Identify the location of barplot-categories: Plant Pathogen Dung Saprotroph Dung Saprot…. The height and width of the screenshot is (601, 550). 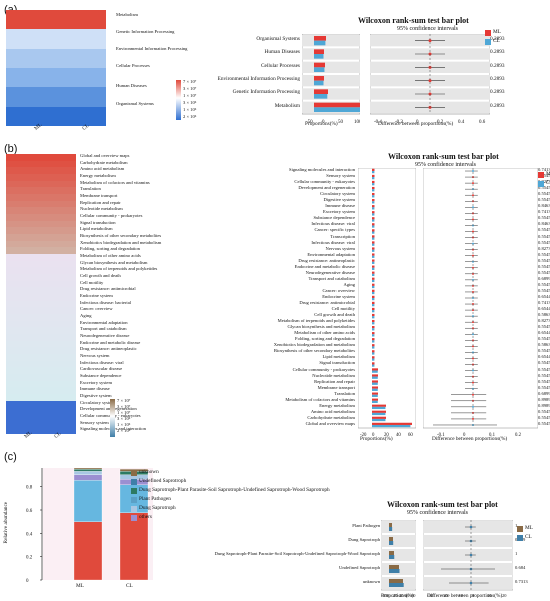
(297, 555).